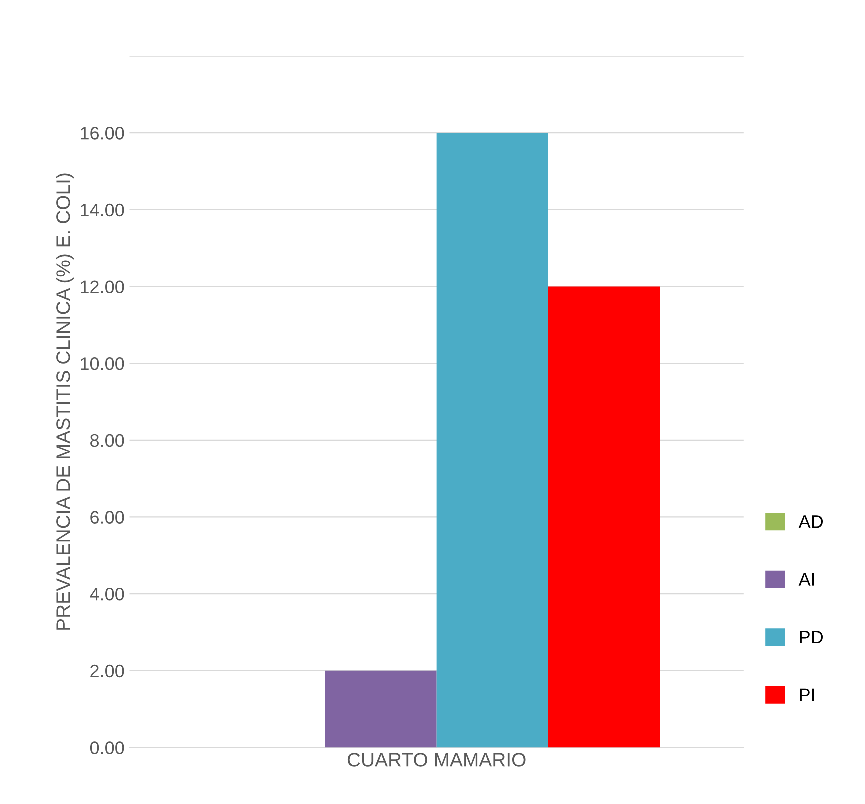 Image resolution: width=865 pixels, height=804 pixels. I want to click on legend-label: AD, so click(811, 522).